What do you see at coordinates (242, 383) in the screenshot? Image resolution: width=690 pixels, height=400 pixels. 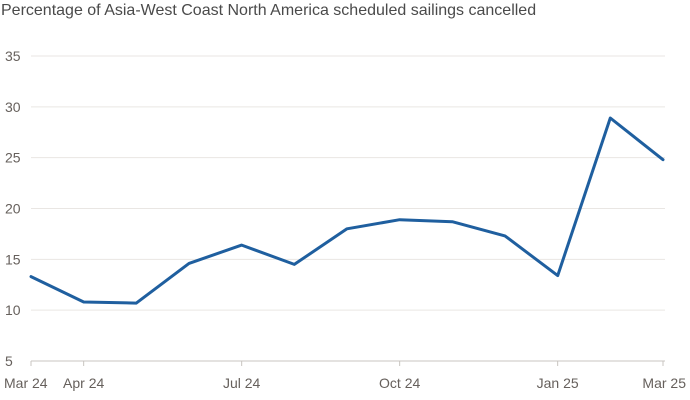 I see `x-tick-label: Jul 24` at bounding box center [242, 383].